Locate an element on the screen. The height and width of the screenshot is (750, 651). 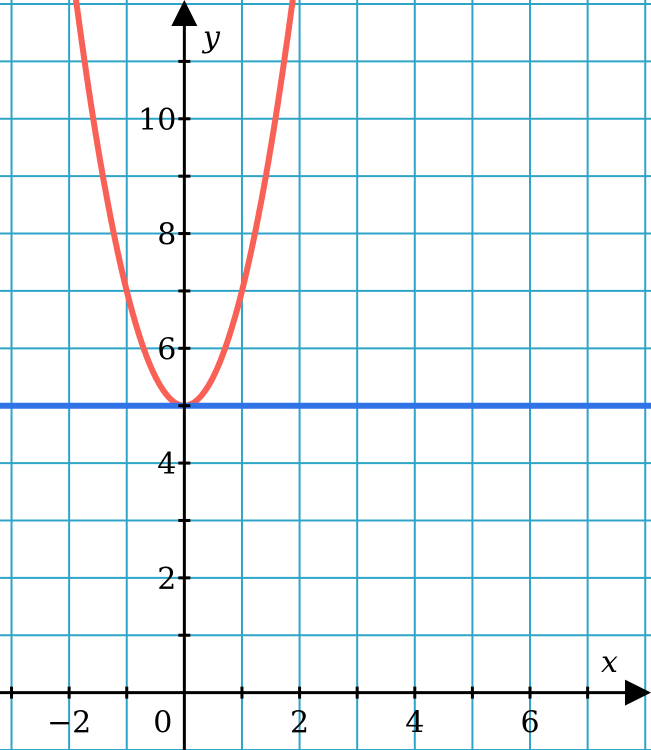
y-axis-label: y is located at coordinates (211, 37).